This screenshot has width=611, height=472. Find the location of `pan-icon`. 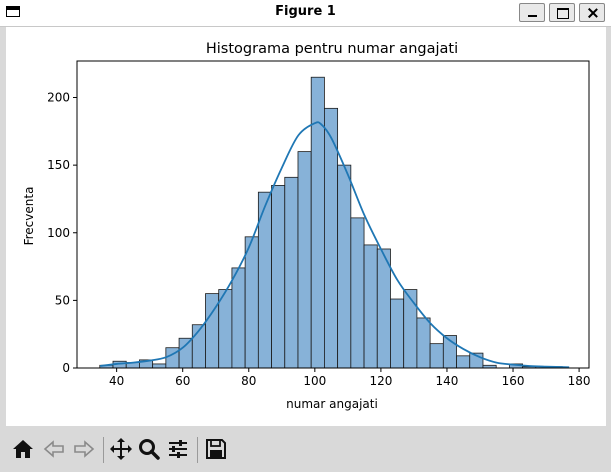

pan-icon is located at coordinates (121, 449).